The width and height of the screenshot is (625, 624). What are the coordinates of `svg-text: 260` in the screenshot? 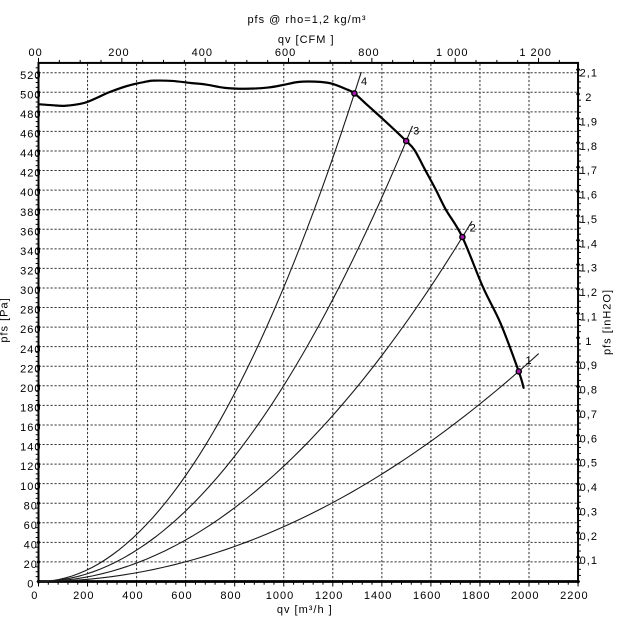 It's located at (30, 330).